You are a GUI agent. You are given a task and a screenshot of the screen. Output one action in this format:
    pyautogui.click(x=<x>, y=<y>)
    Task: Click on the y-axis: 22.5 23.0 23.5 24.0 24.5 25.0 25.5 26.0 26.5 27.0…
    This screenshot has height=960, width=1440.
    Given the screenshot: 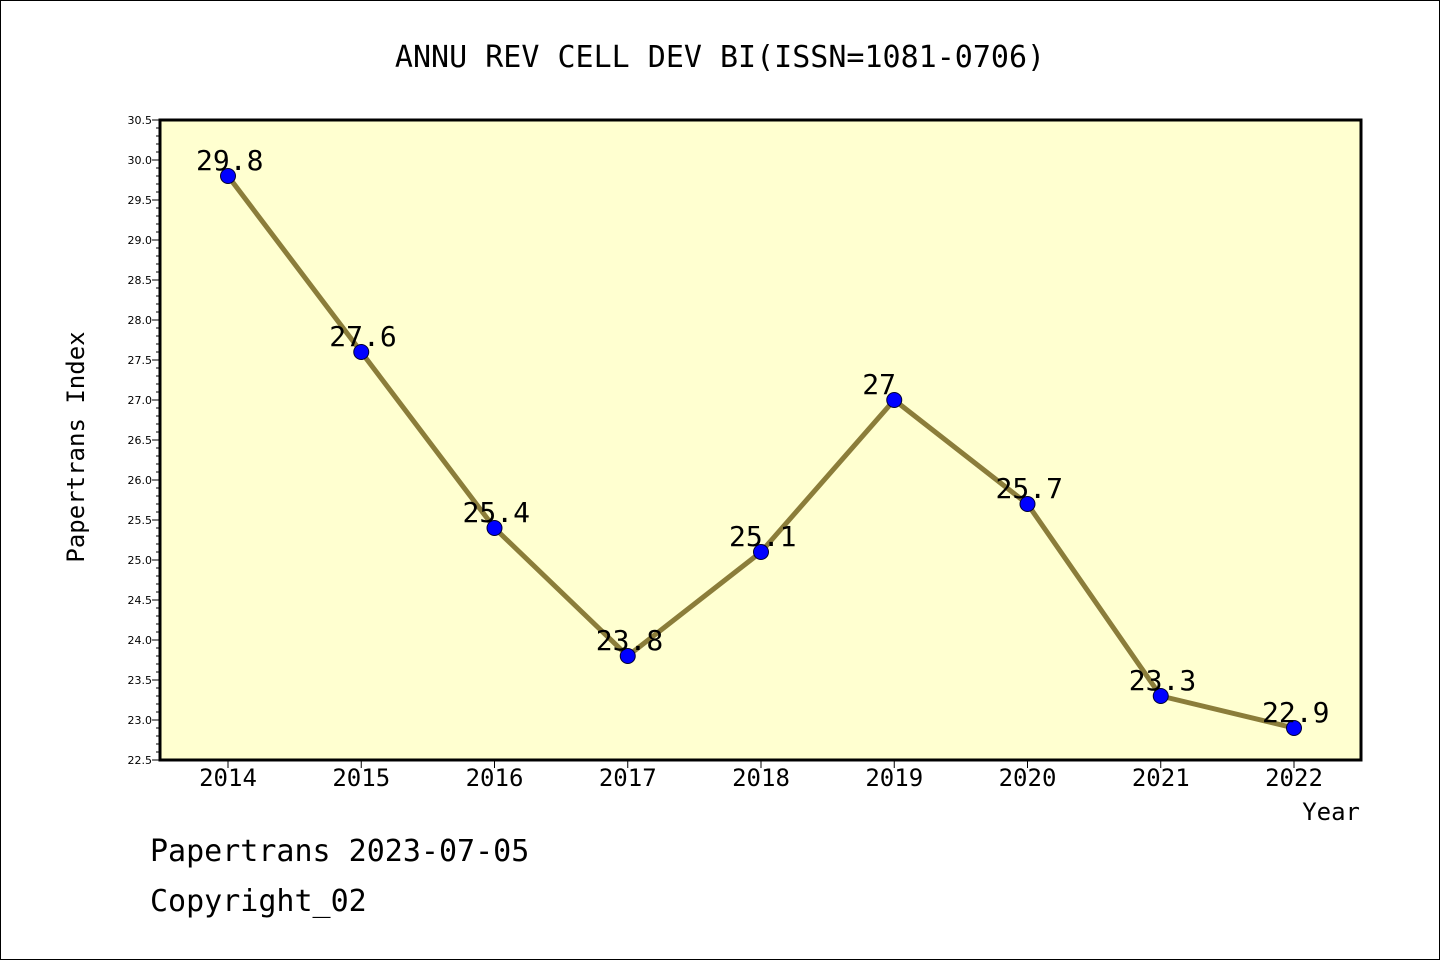 What is the action you would take?
    pyautogui.click(x=144, y=440)
    